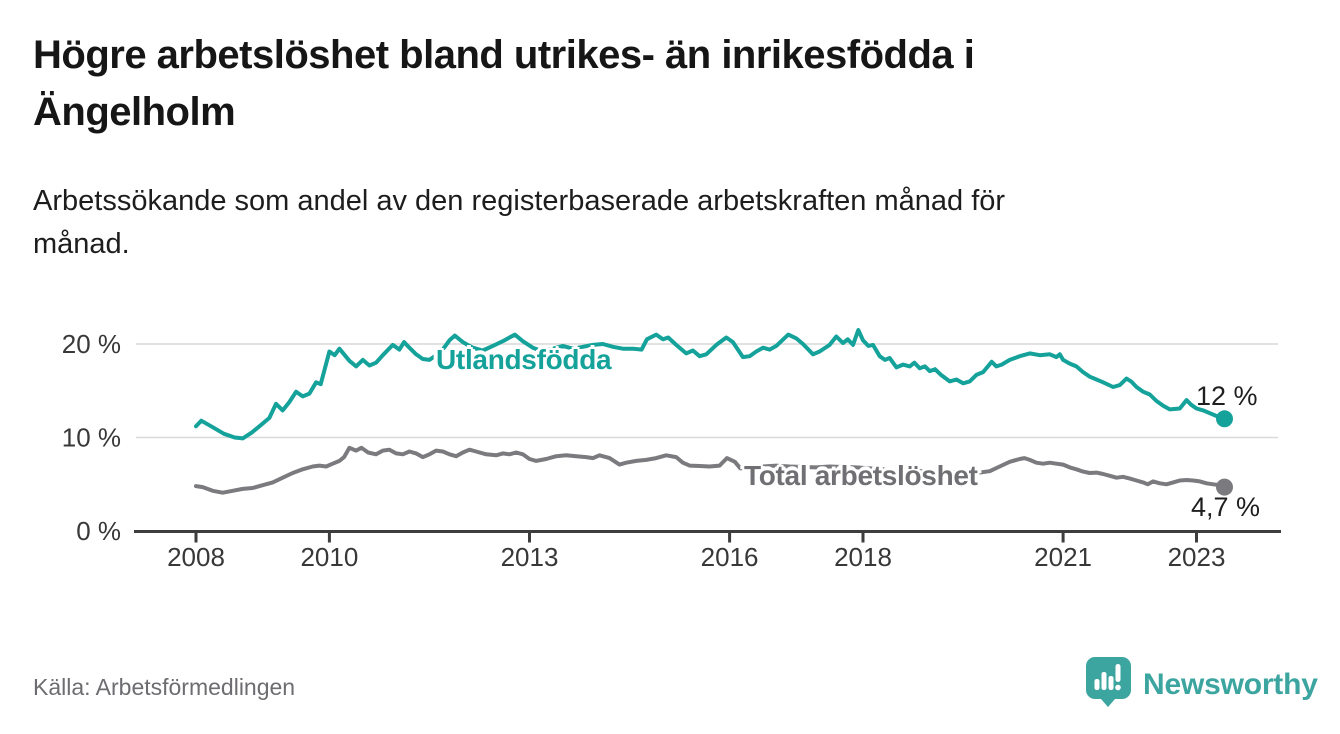 This screenshot has width=1340, height=734. Describe the element at coordinates (530, 557) in the screenshot. I see `x-axis-label-2013: 2013` at that location.